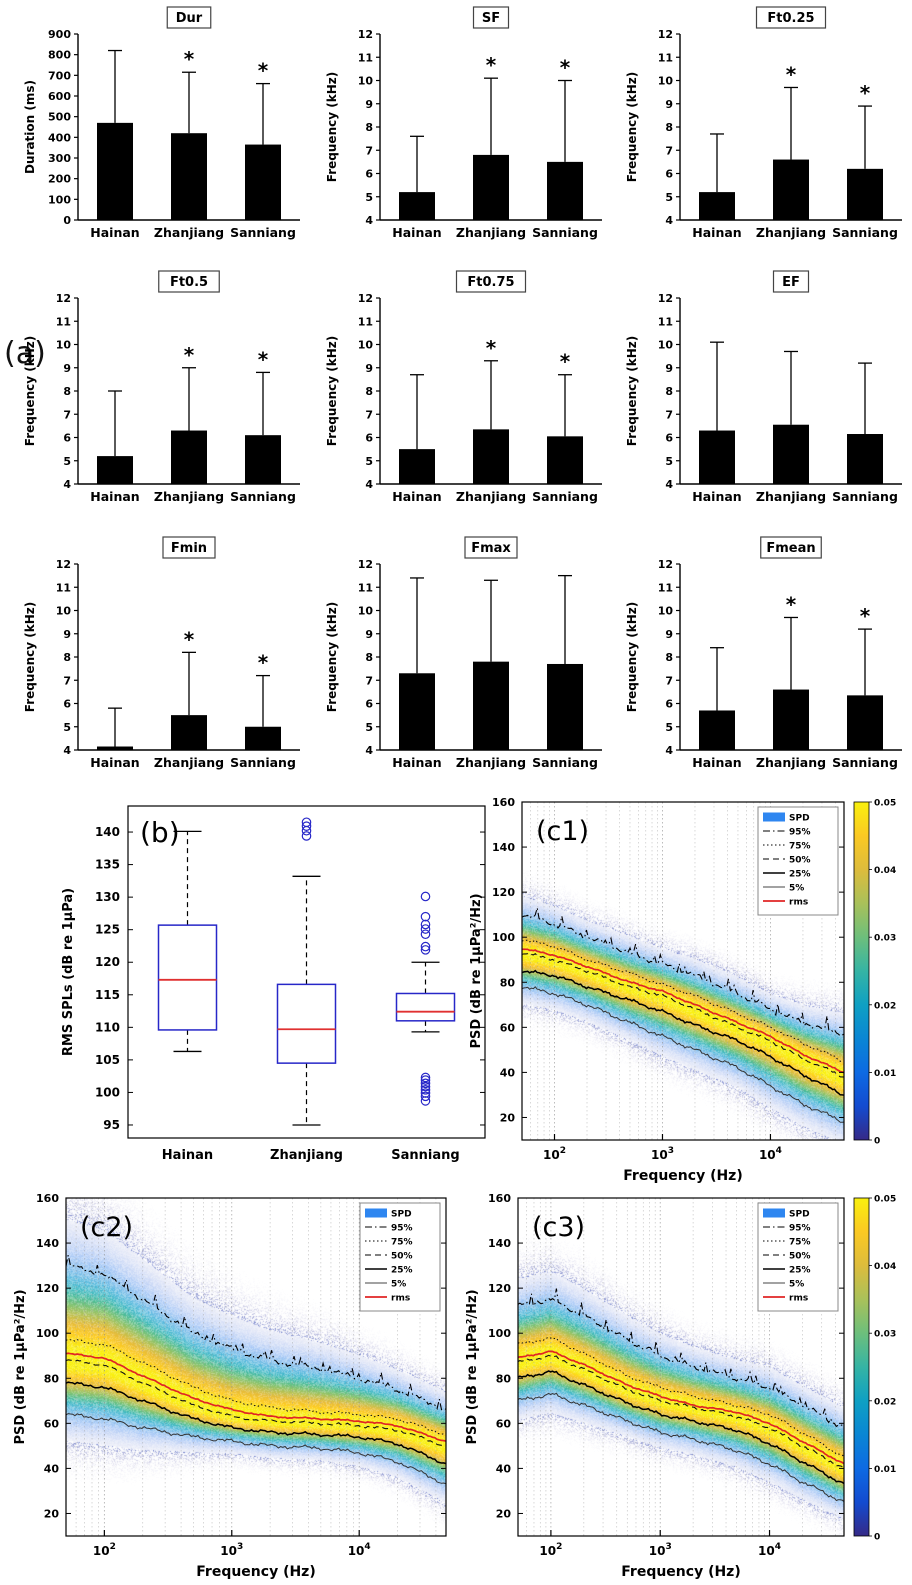 The height and width of the screenshot is (1585, 912). What do you see at coordinates (717, 730) in the screenshot?
I see `bar-fmean-hainan` at bounding box center [717, 730].